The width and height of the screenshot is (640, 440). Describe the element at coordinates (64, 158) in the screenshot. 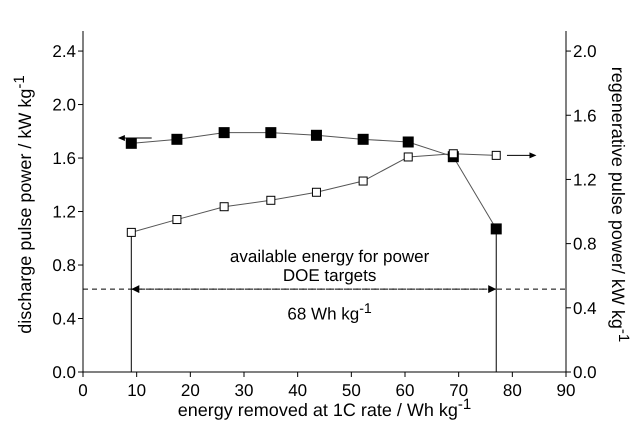

I see `y-tick-label: 1.6` at that location.